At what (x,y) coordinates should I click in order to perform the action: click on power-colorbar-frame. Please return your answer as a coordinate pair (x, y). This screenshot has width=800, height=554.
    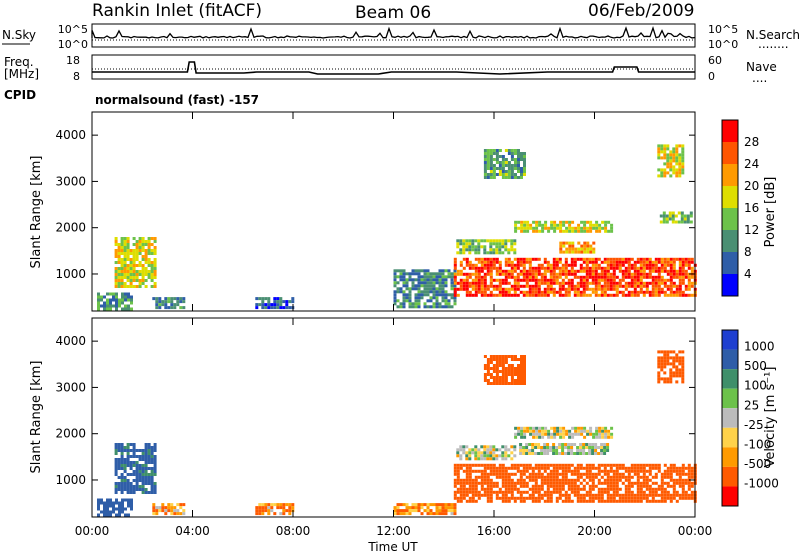
    Looking at the image, I should click on (730, 208).